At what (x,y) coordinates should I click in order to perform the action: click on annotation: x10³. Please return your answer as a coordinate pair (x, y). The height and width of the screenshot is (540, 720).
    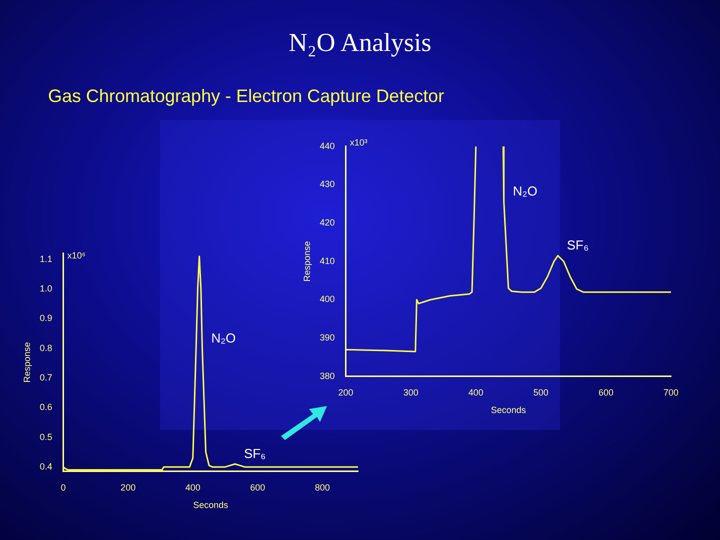
    Looking at the image, I should click on (359, 142).